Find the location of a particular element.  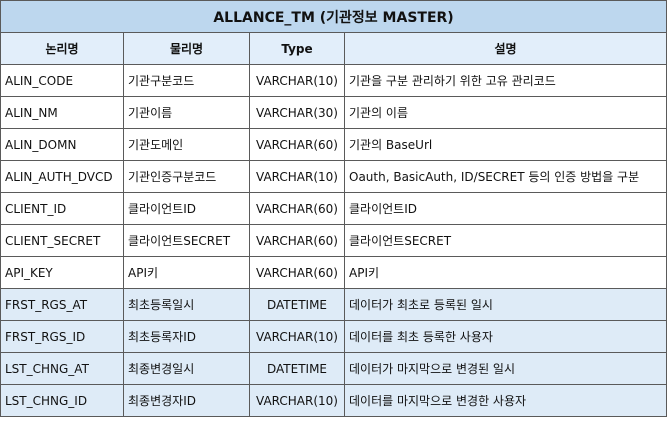

header-description: 설명 is located at coordinates (505, 48).